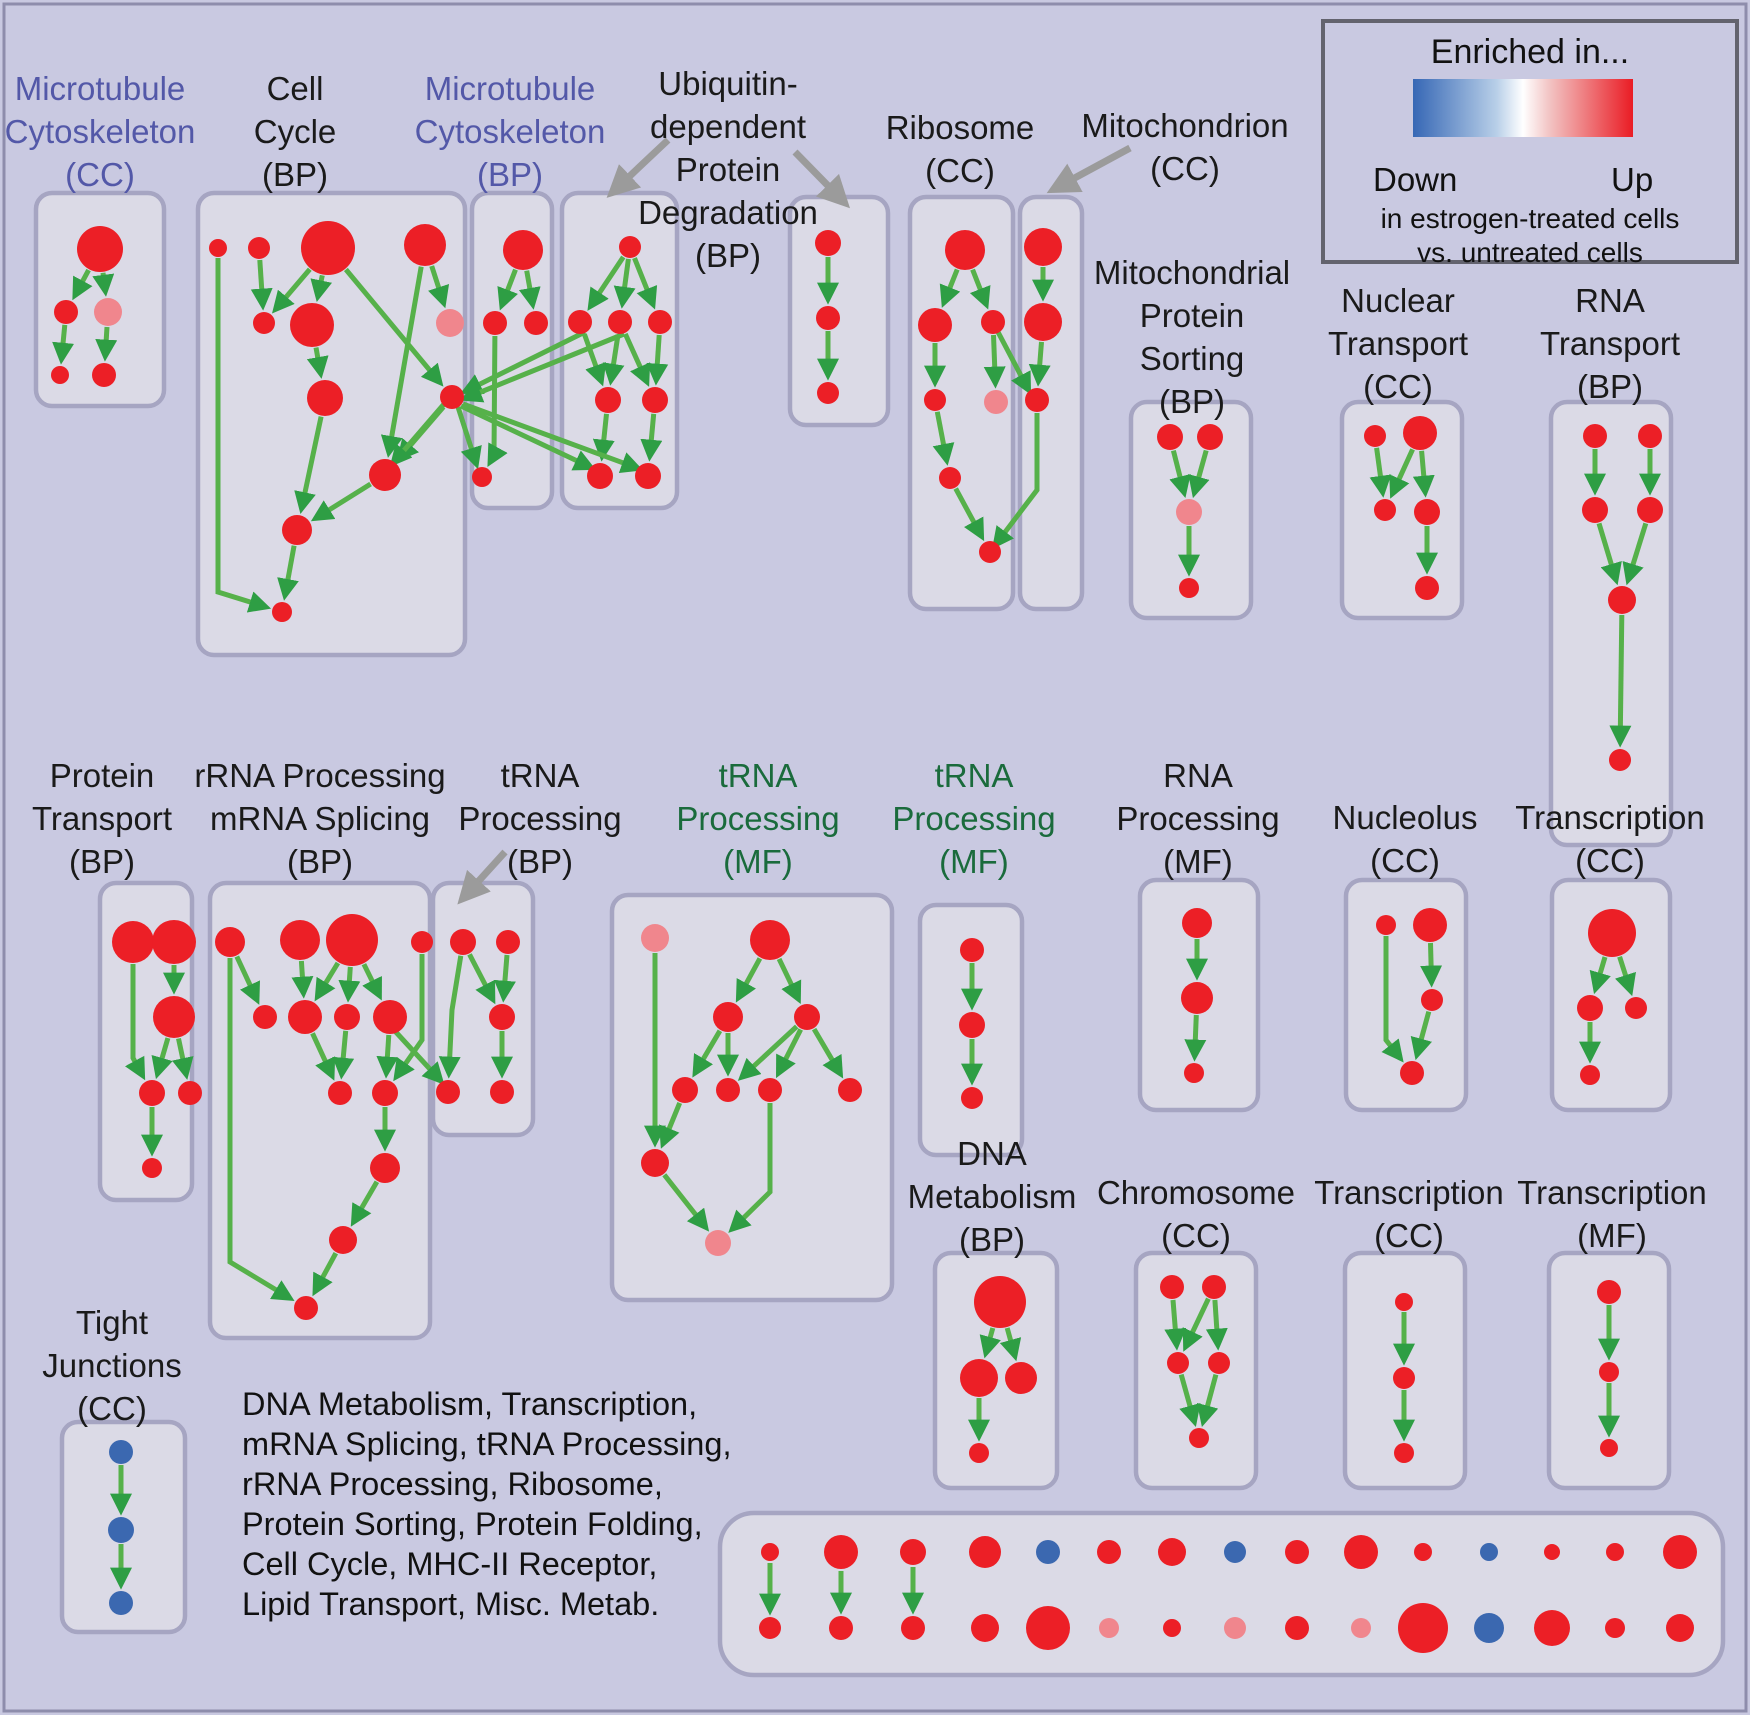  Describe the element at coordinates (1409, 1214) in the screenshot. I see `transcription-cc-bottom-label: Transcription (CC)` at that location.